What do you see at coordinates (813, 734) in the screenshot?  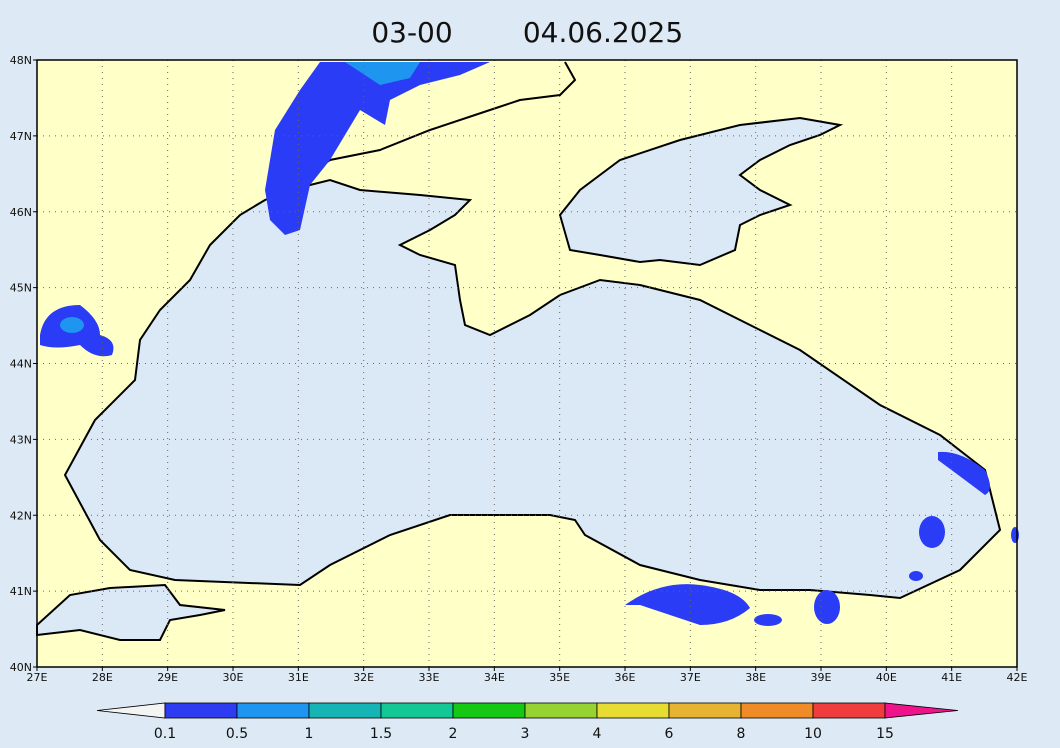 I see `colorbar-label: 10` at bounding box center [813, 734].